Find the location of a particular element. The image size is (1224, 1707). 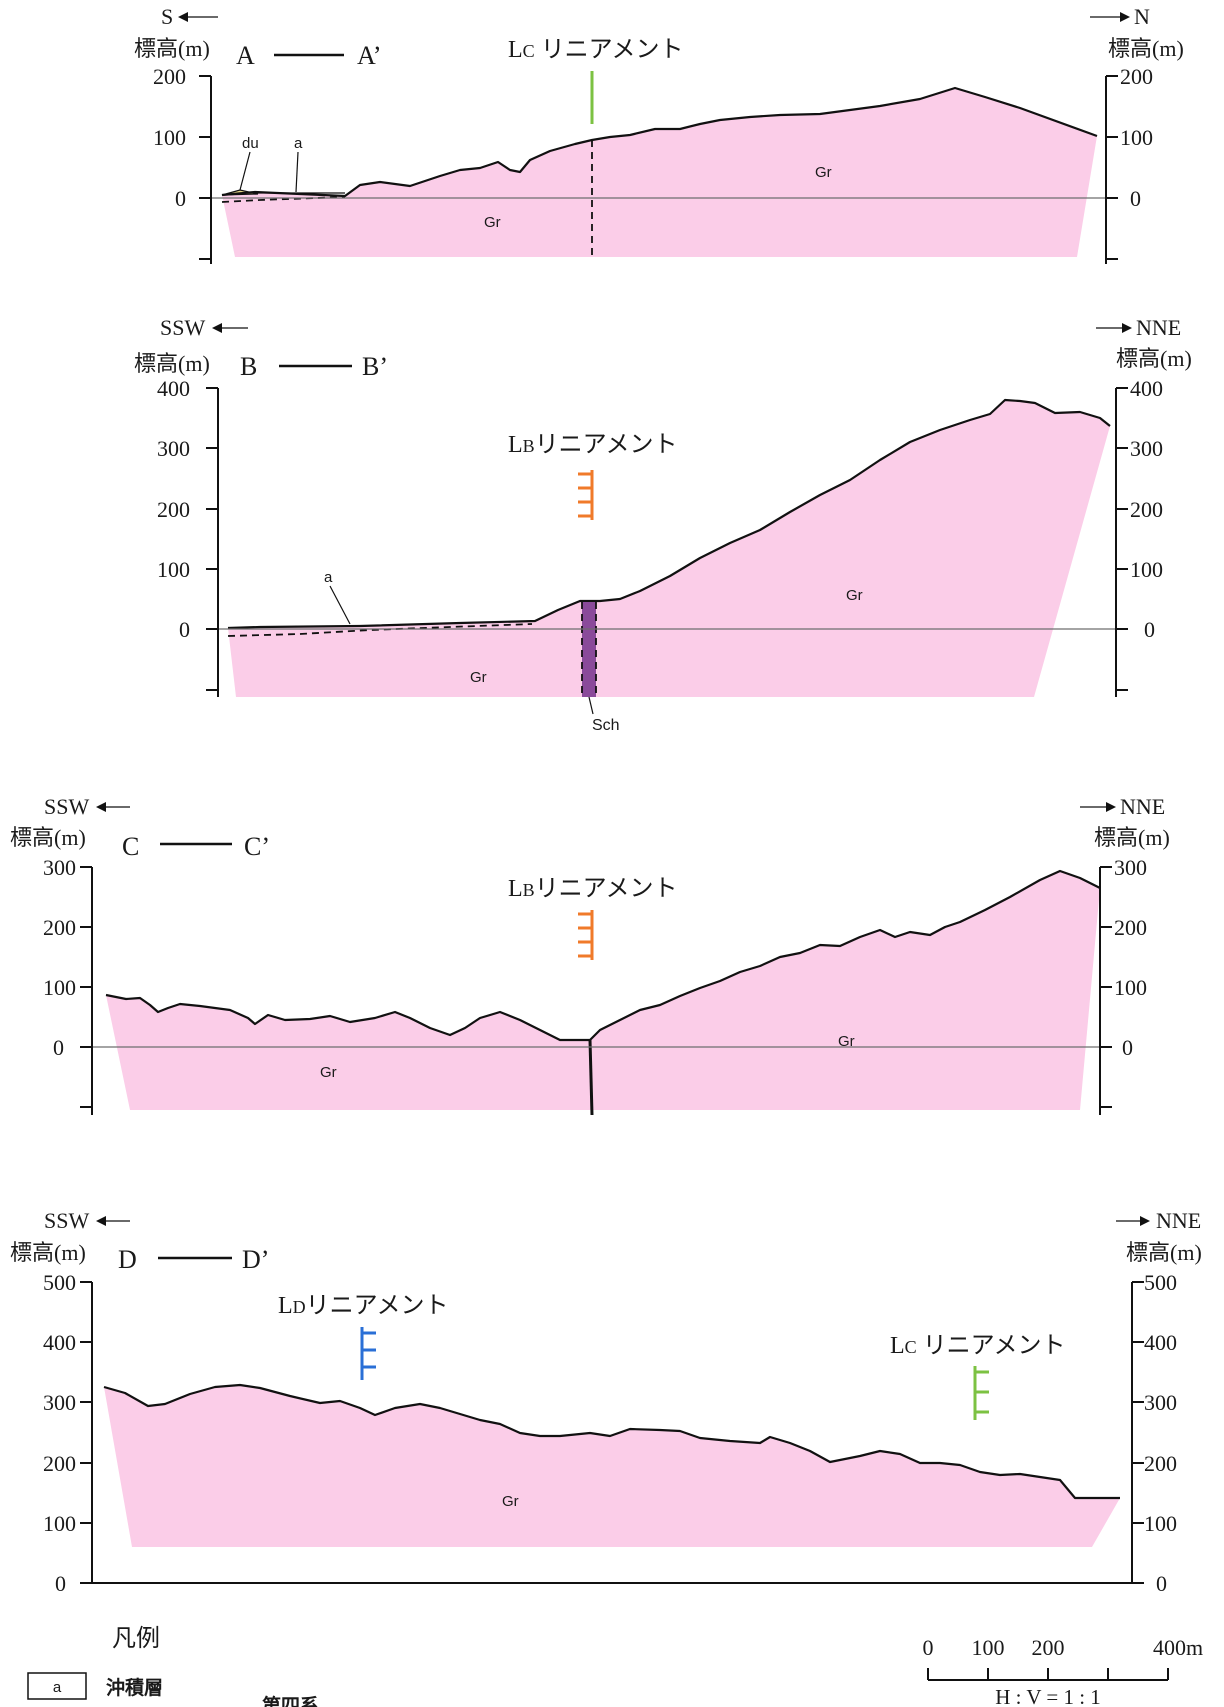

tick-right-d-2: 300 is located at coordinates (1160, 1402).